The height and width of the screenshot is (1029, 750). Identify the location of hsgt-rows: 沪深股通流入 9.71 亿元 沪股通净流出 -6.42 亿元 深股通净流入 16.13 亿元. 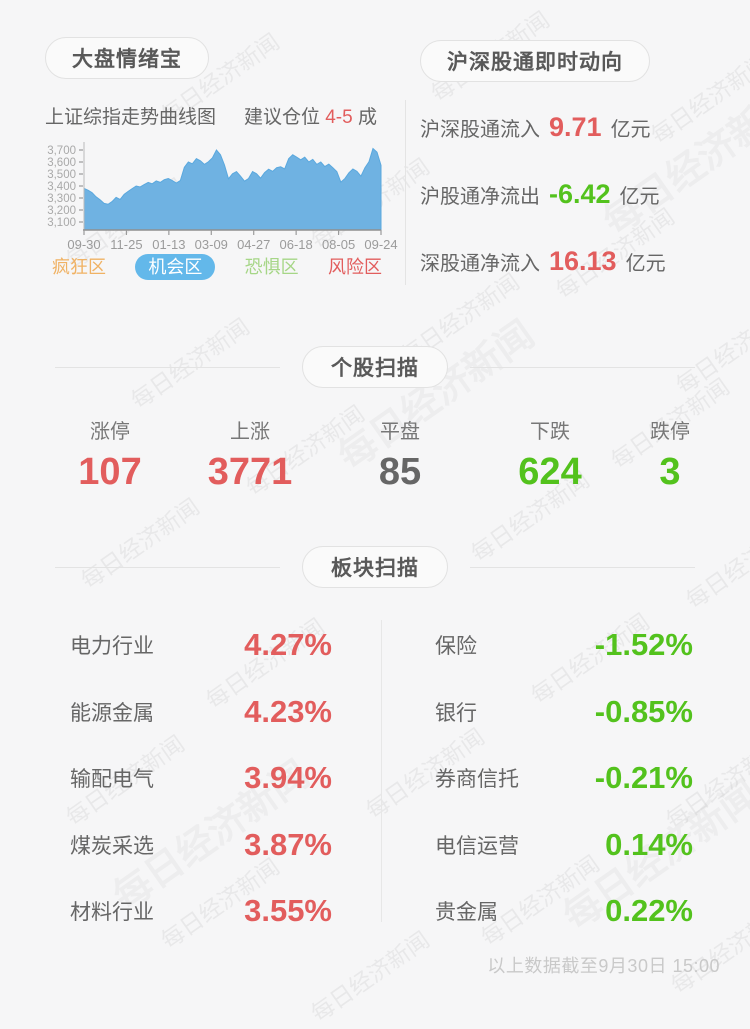
(580, 194).